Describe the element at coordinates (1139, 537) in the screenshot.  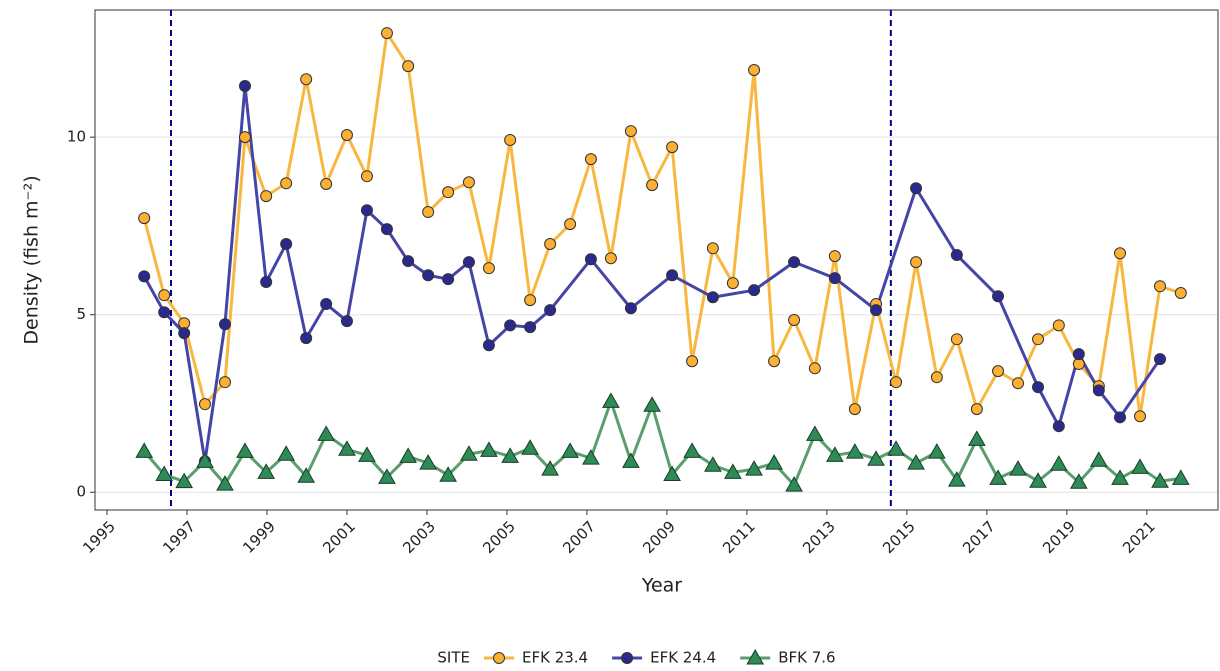
I see `x-tick-label: 2021` at that location.